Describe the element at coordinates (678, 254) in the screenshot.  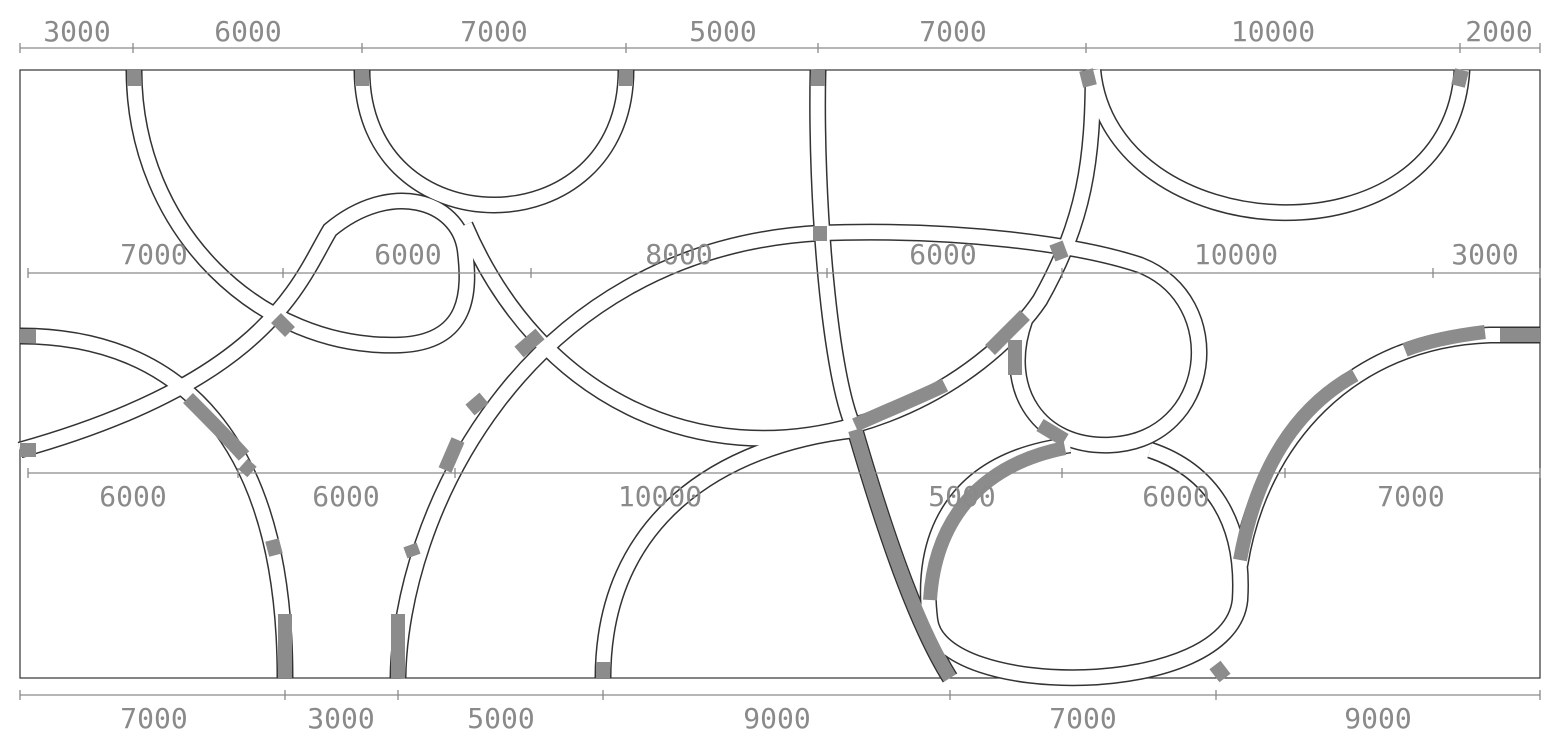
I see `dimension-label: 8000` at that location.